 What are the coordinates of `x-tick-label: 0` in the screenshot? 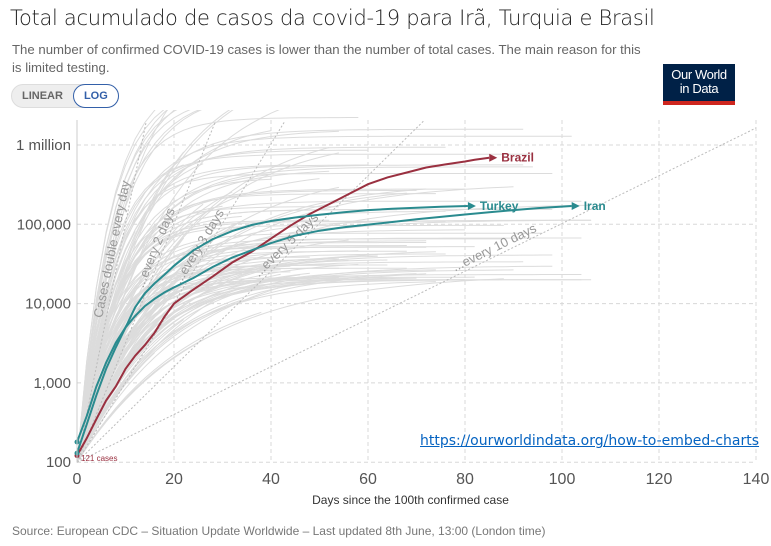 It's located at (77, 479).